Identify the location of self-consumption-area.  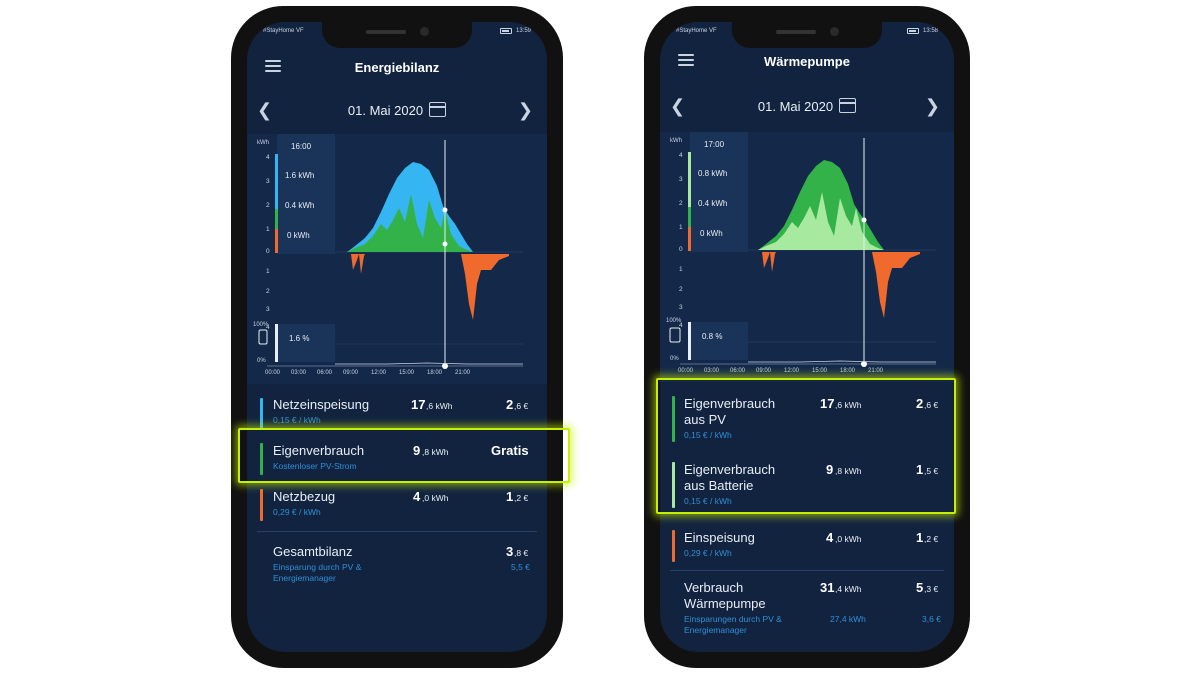
(410, 223).